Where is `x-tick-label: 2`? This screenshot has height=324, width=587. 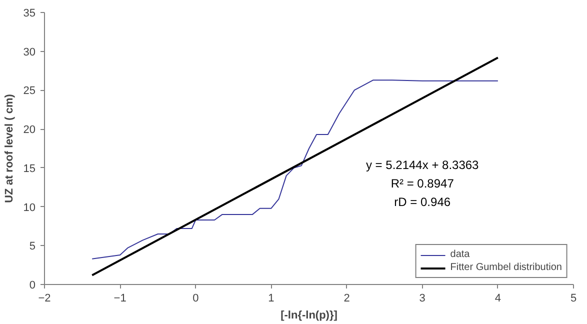
x-tick-label: 2 is located at coordinates (347, 298).